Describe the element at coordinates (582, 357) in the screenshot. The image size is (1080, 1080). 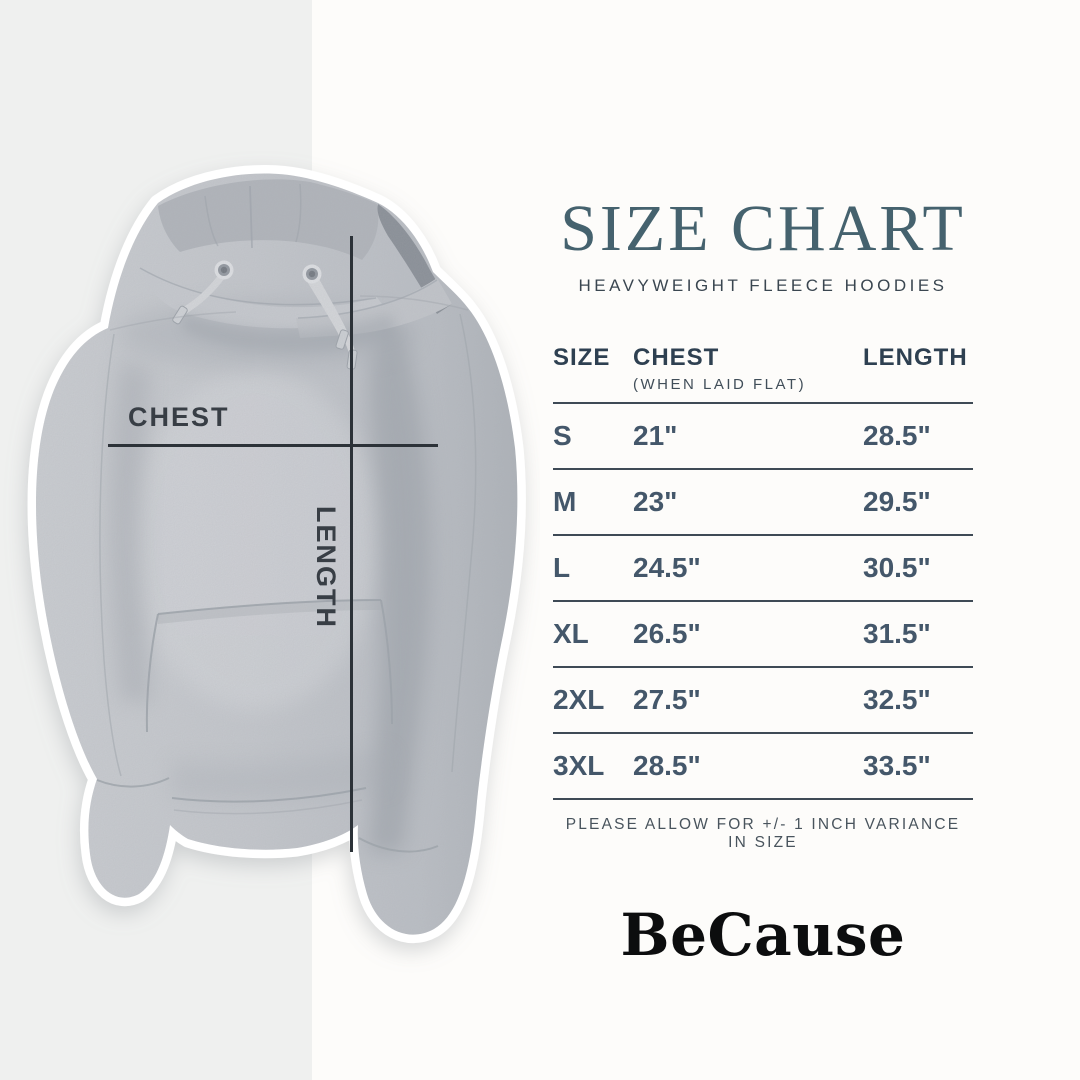
I see `column-header-size: SIZE` at that location.